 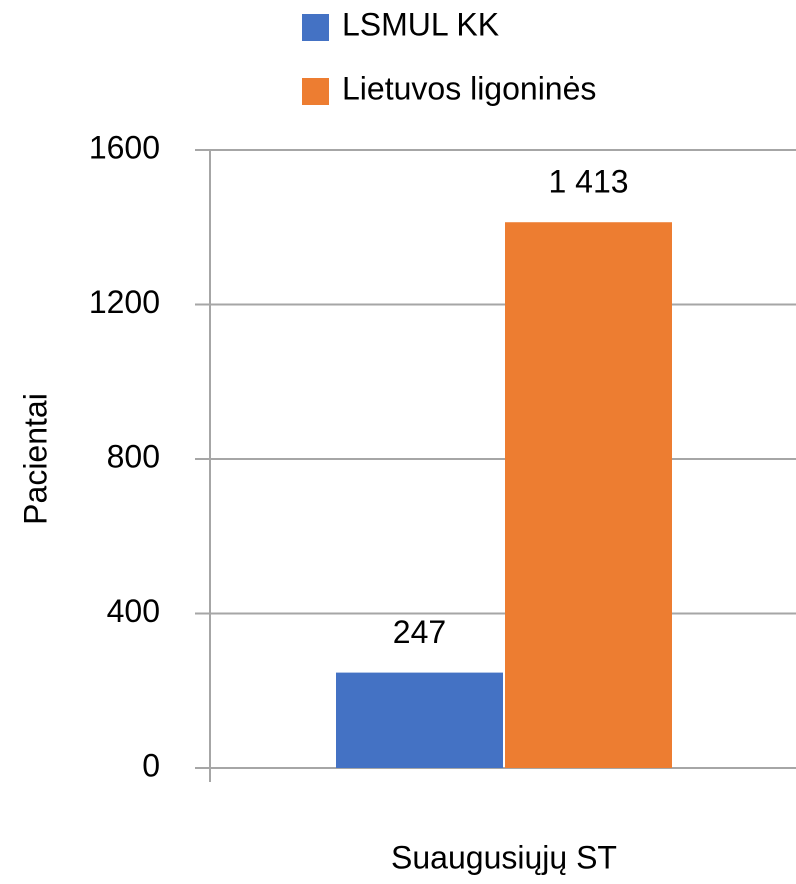 What do you see at coordinates (151, 765) in the screenshot?
I see `y-tick-label: 0` at bounding box center [151, 765].